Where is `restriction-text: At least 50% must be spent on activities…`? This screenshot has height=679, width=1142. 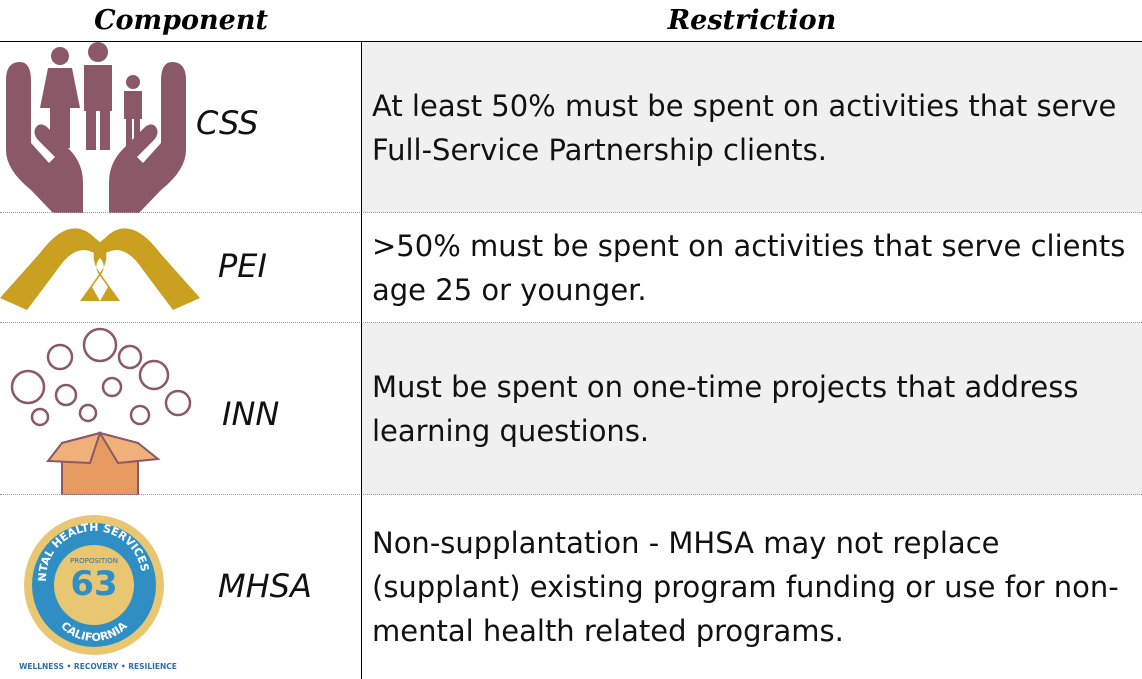
restriction-text: At least 50% must be spent on activities… is located at coordinates (744, 127).